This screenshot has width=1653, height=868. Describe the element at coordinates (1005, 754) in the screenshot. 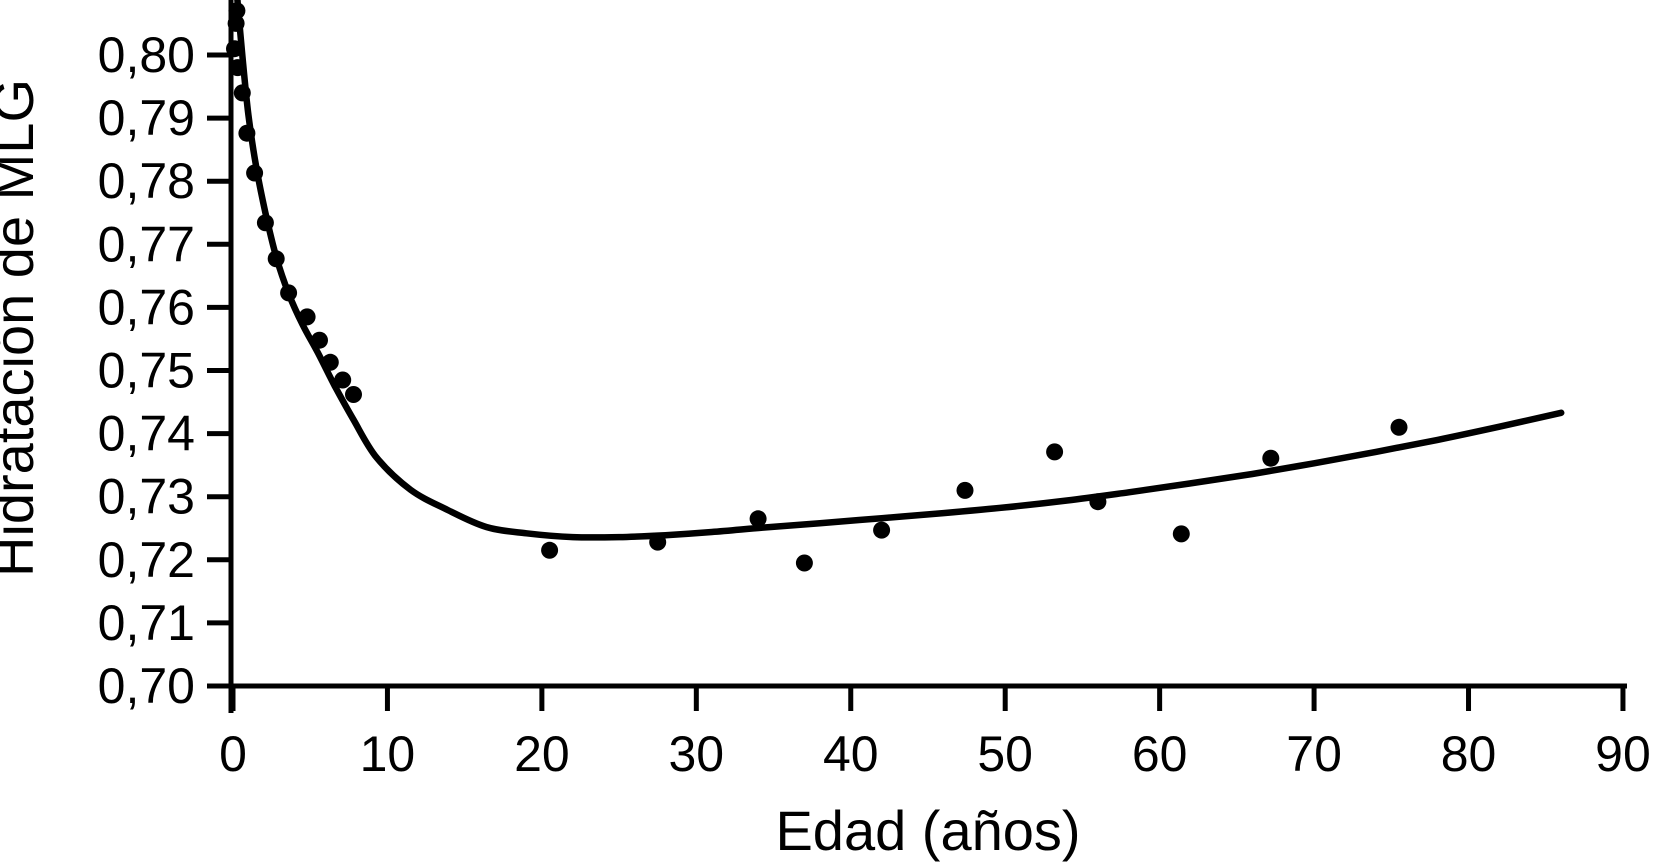

I see `x-tick-label: 50` at that location.